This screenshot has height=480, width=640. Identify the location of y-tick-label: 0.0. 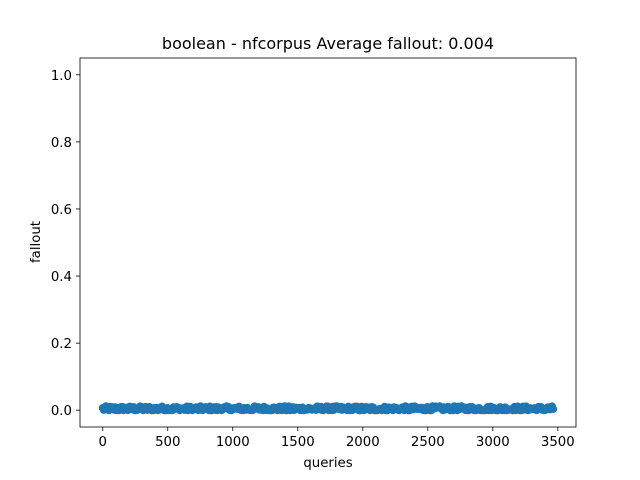
(61, 411).